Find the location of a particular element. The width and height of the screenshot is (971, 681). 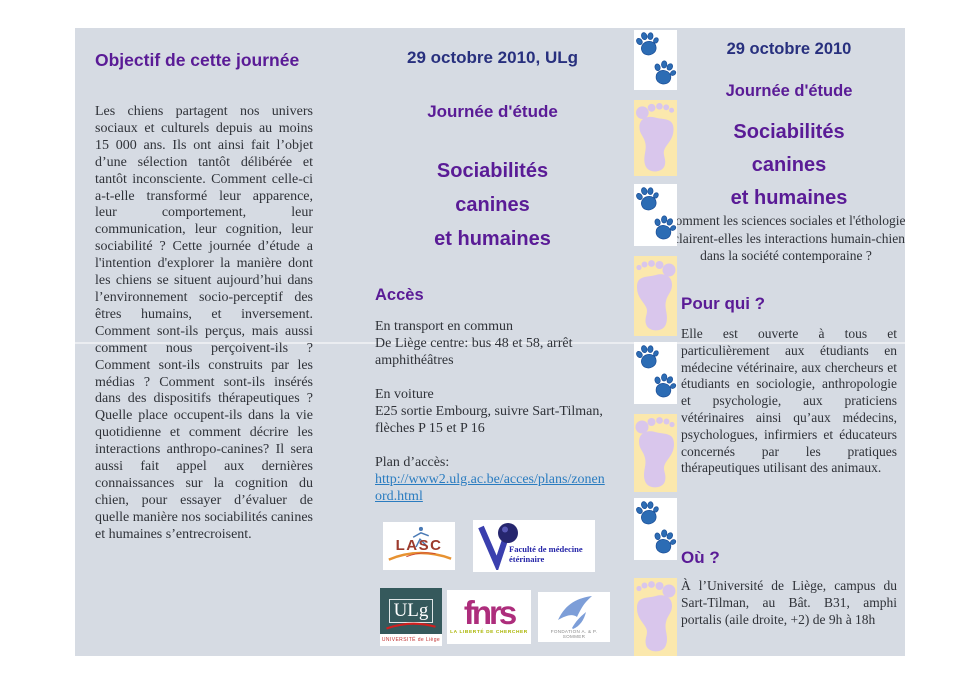

event-date-middle: 29 octobre 2010, ULg is located at coordinates (492, 57).